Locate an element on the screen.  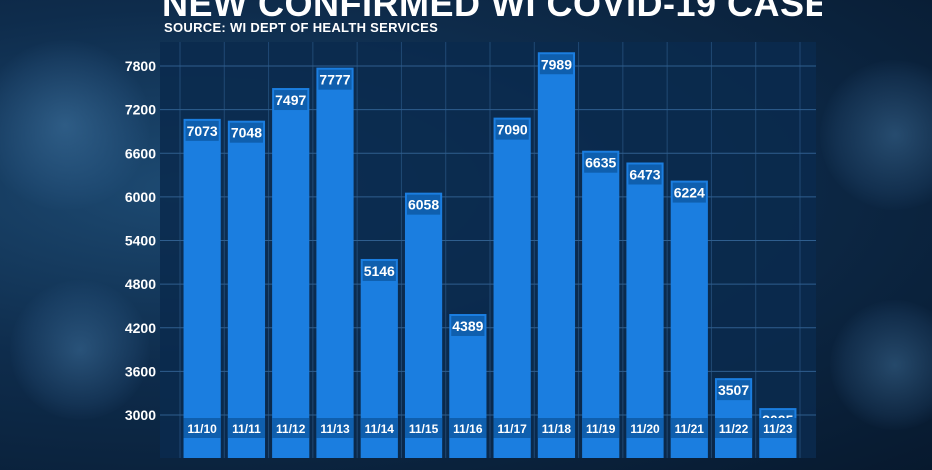
bar-value-label: 6224 is located at coordinates (689, 193).